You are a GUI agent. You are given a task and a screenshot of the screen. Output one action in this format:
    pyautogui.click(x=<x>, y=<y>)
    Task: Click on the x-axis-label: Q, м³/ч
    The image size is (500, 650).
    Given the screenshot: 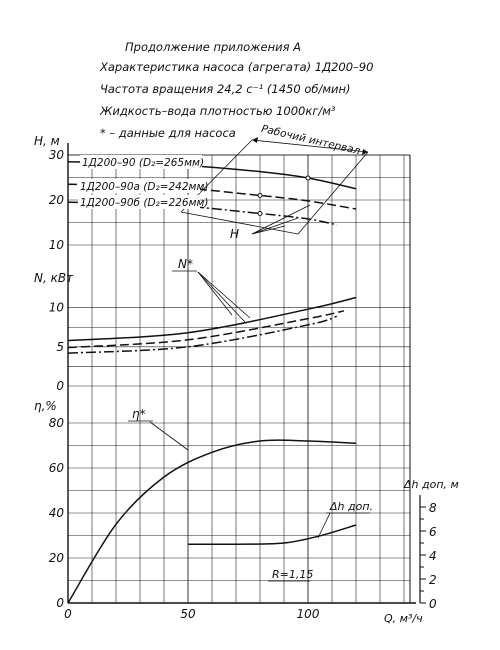 What is the action you would take?
    pyautogui.click(x=403, y=618)
    